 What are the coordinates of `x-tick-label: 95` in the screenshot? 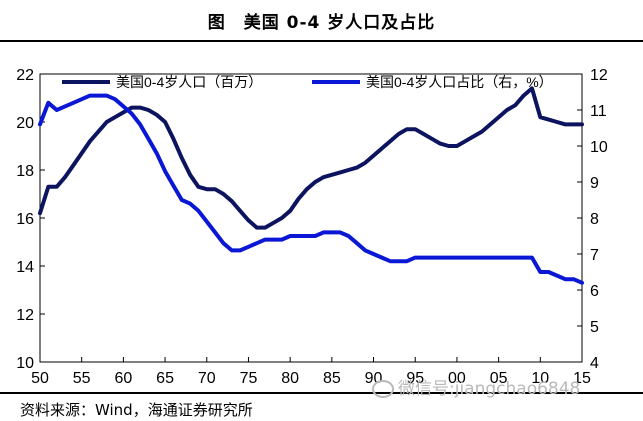 It's located at (415, 378).